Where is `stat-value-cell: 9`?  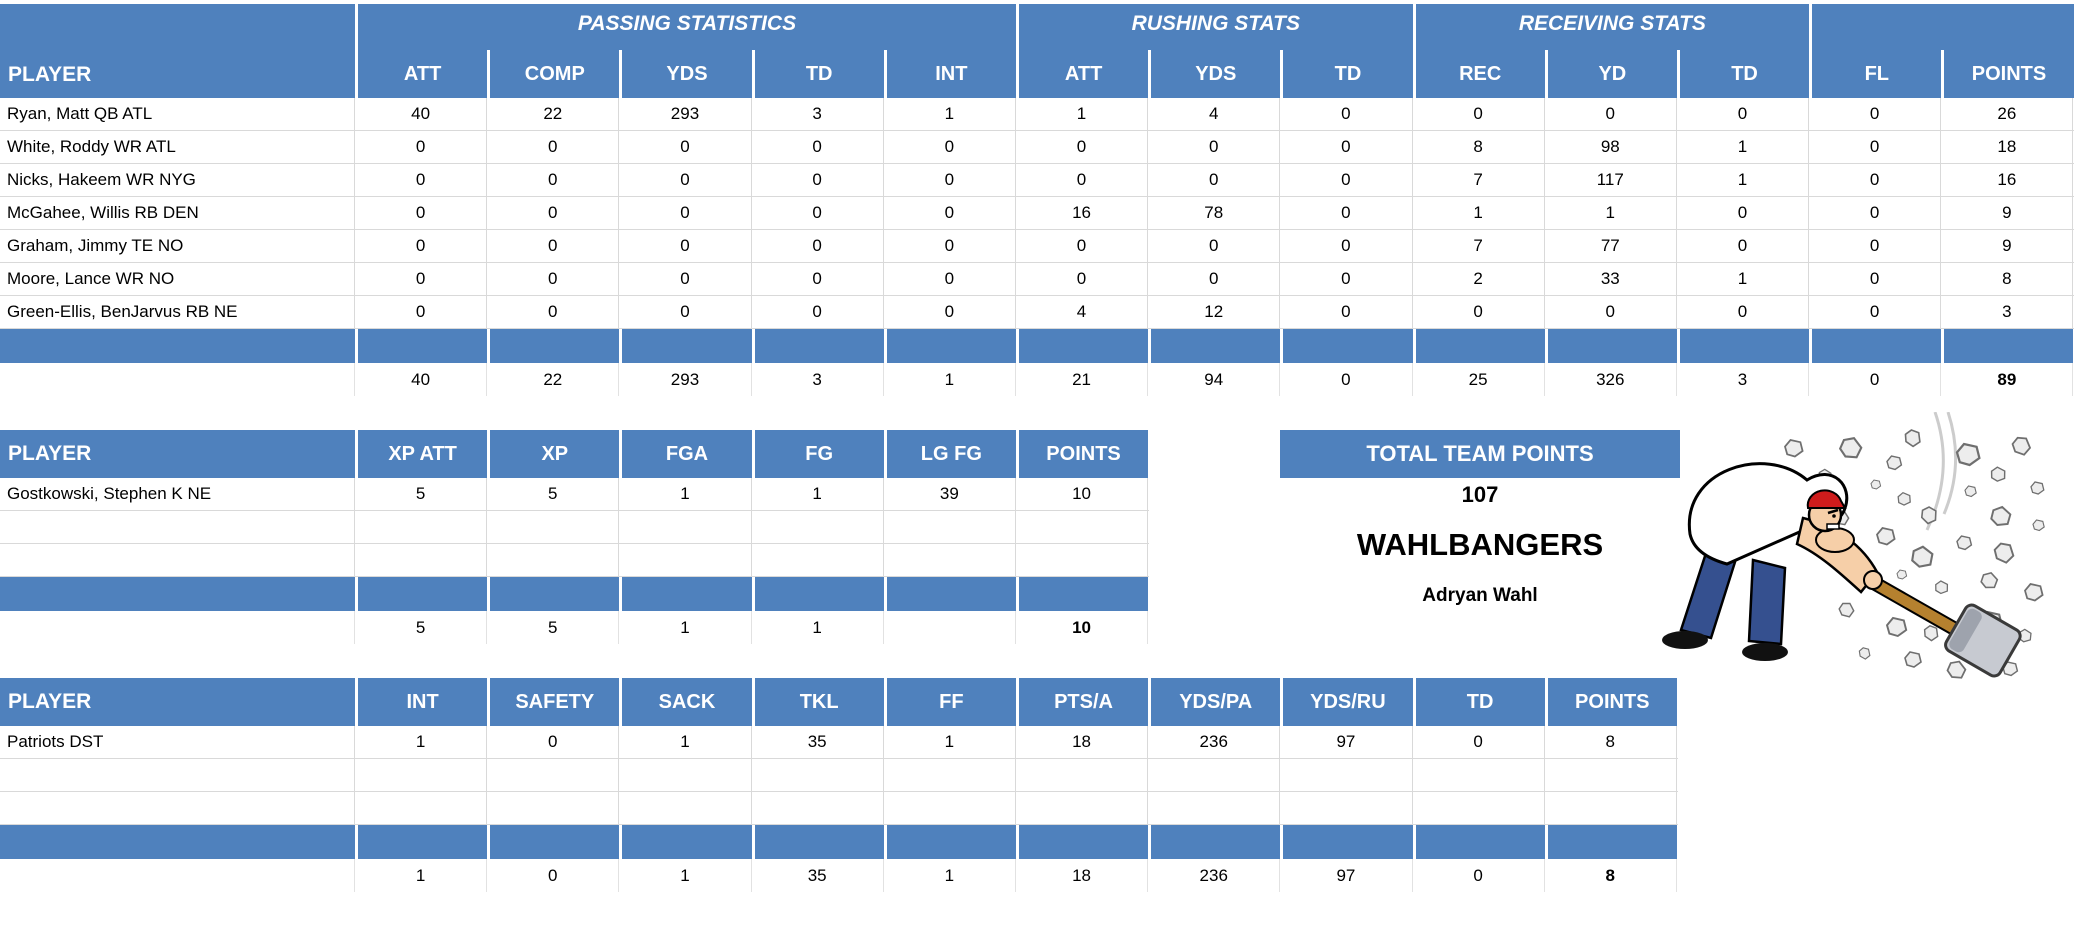
stat-value-cell: 9 is located at coordinates (2007, 213).